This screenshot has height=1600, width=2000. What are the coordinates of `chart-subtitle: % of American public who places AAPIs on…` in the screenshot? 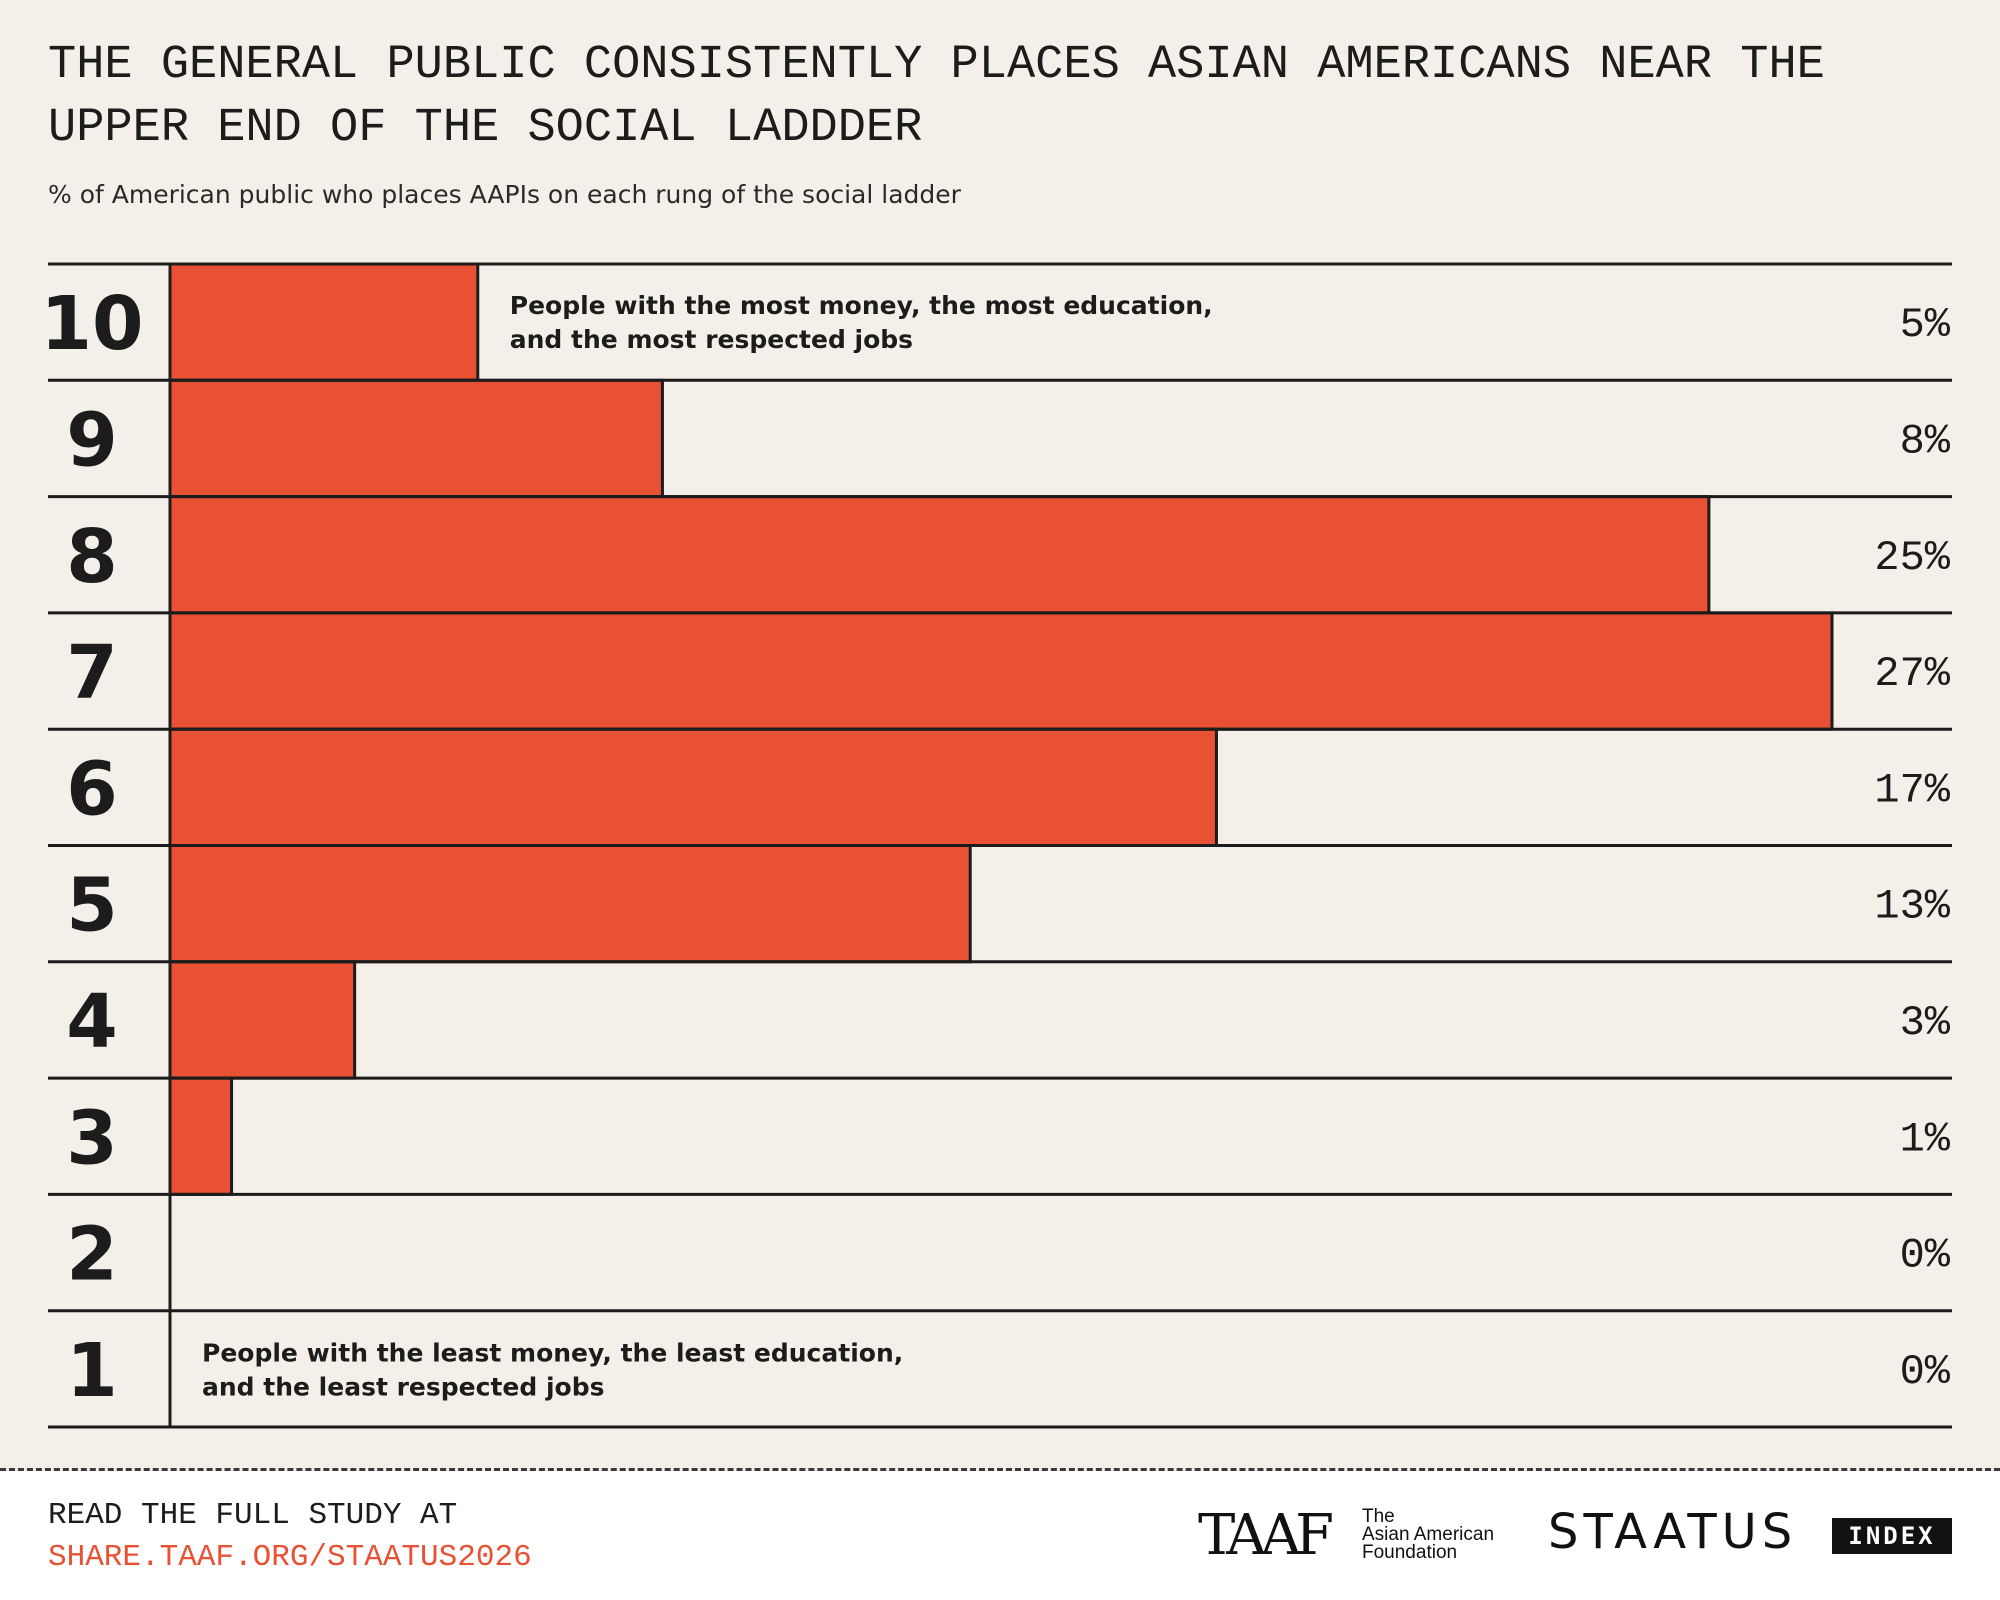 It's located at (504, 194).